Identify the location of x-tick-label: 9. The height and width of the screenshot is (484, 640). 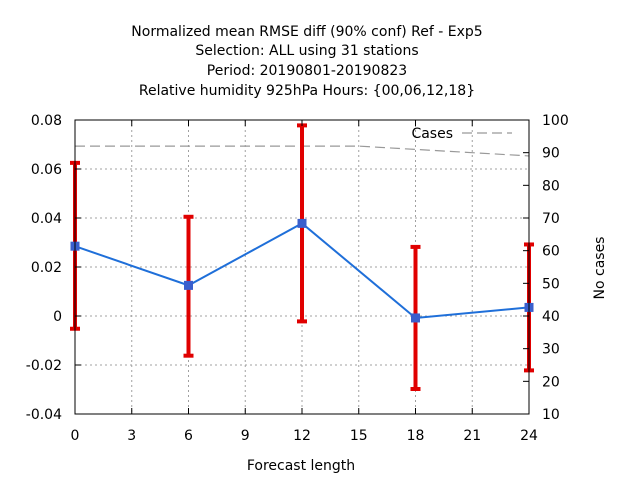
(245, 436).